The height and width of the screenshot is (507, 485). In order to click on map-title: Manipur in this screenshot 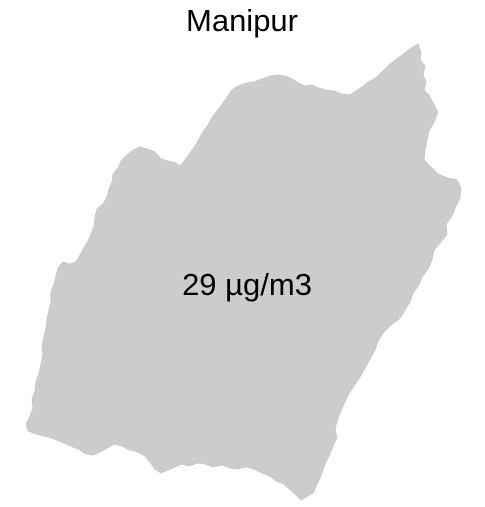, I will do `click(242, 20)`.